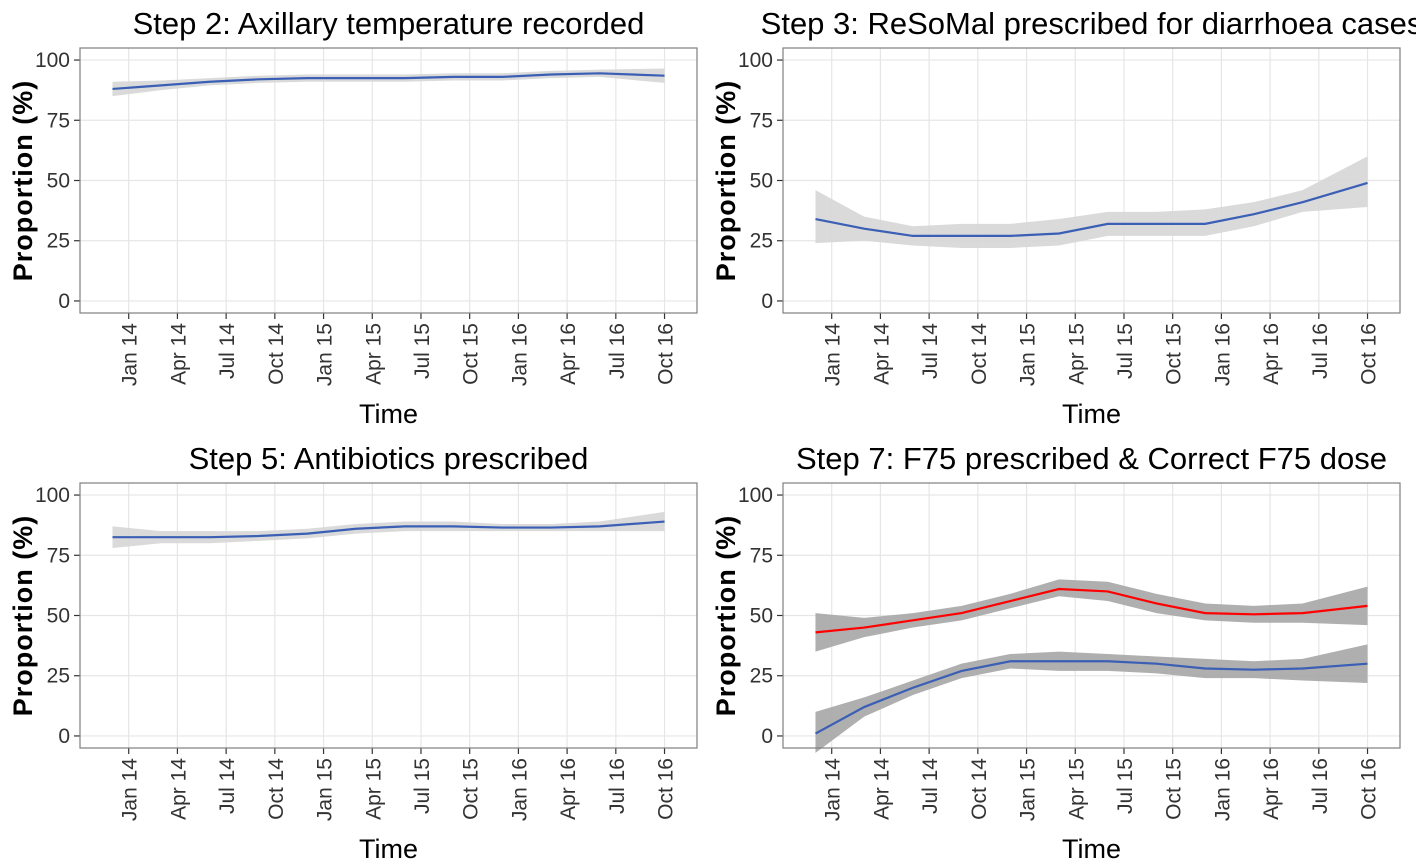 This screenshot has width=1416, height=863. What do you see at coordinates (389, 458) in the screenshot?
I see `chart-title: Step 5: Antibiotics prescribed` at bounding box center [389, 458].